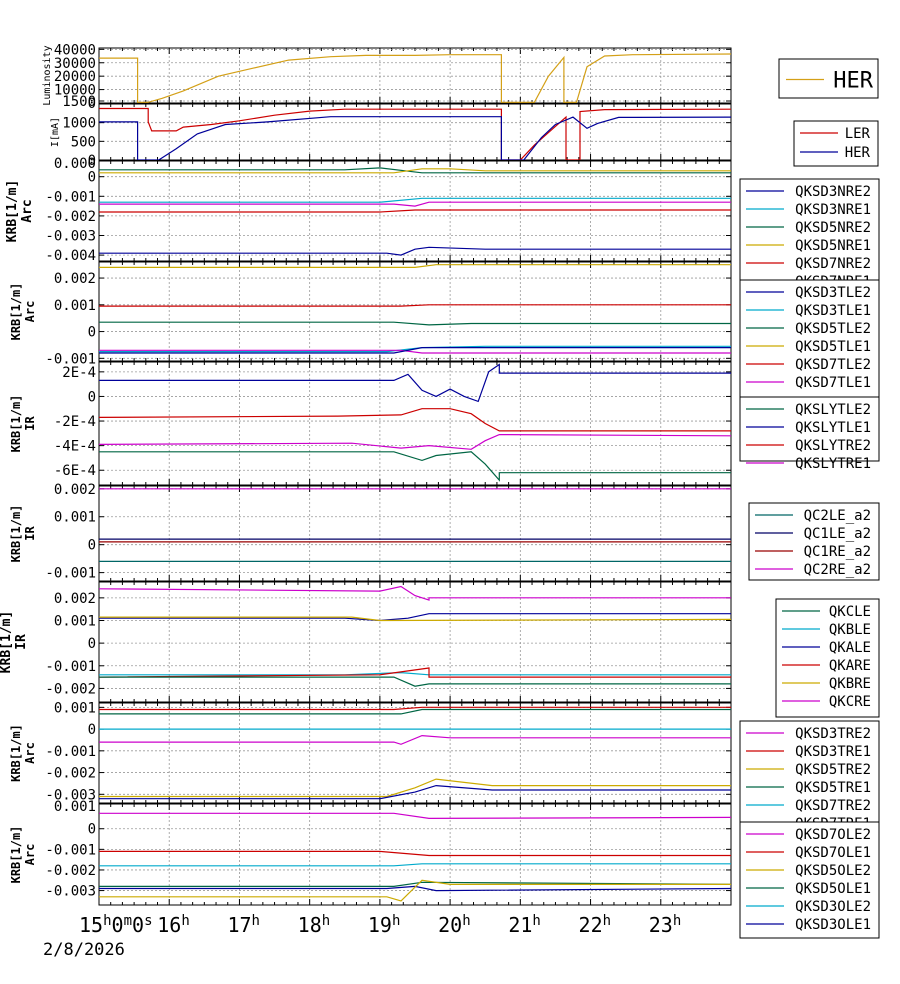  What do you see at coordinates (454, 925) in the screenshot?
I see `x-tick-label: 20h` at bounding box center [454, 925].